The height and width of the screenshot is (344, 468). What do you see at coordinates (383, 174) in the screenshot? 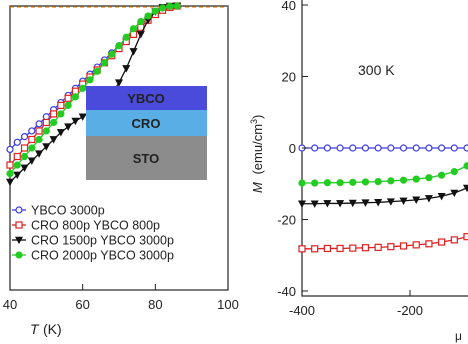
I see `right-series-cro-2000p-ybco-3000p` at bounding box center [383, 174].